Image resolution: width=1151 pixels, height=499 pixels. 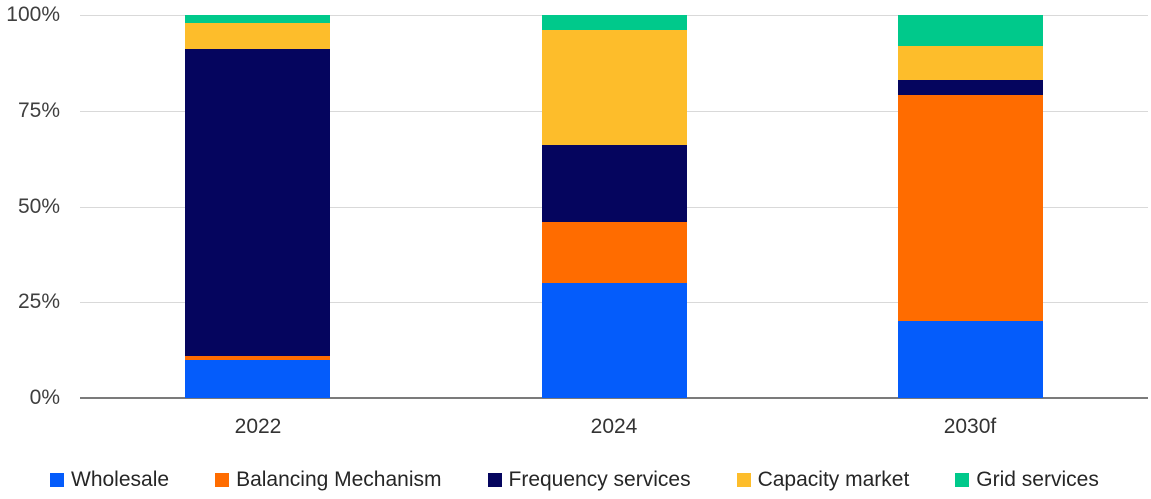 I want to click on y-tick-75: 75%, so click(x=38, y=110).